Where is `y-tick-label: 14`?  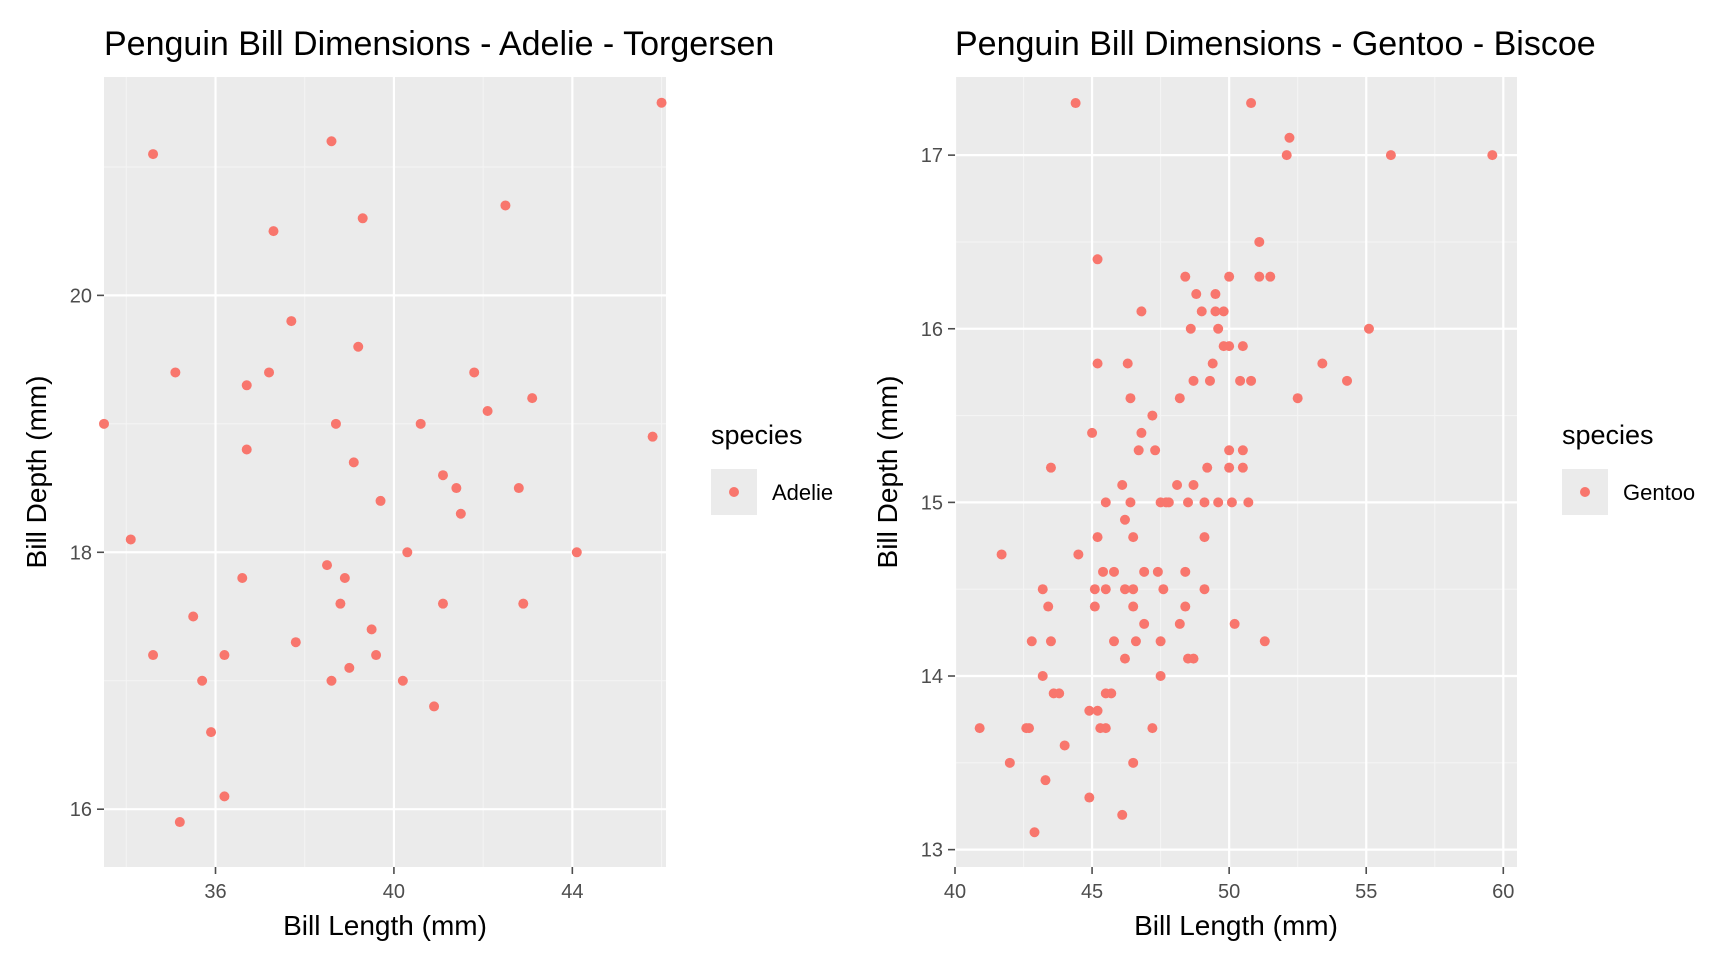 y-tick-label: 14 is located at coordinates (932, 677).